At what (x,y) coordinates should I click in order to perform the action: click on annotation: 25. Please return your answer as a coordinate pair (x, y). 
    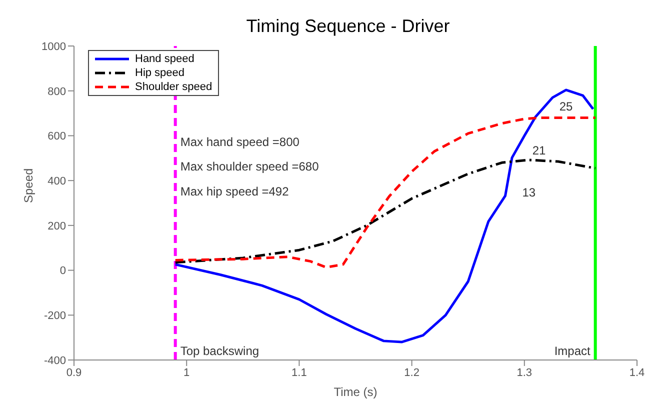
    Looking at the image, I should click on (566, 106).